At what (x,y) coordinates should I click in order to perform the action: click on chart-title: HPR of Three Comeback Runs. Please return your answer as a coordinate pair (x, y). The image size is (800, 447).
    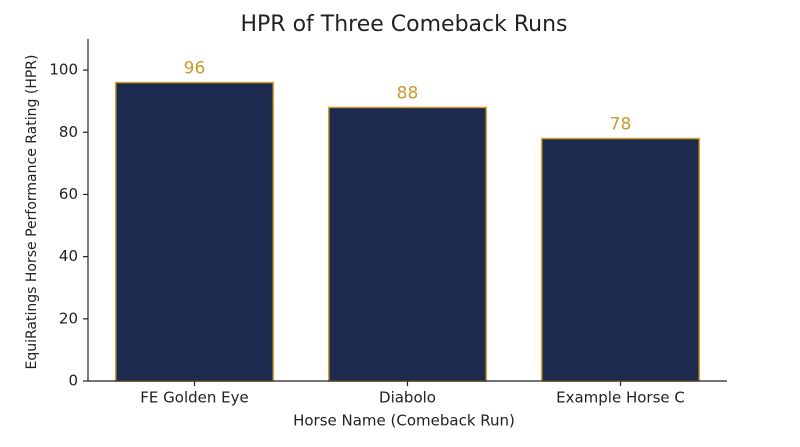
    Looking at the image, I should click on (403, 24).